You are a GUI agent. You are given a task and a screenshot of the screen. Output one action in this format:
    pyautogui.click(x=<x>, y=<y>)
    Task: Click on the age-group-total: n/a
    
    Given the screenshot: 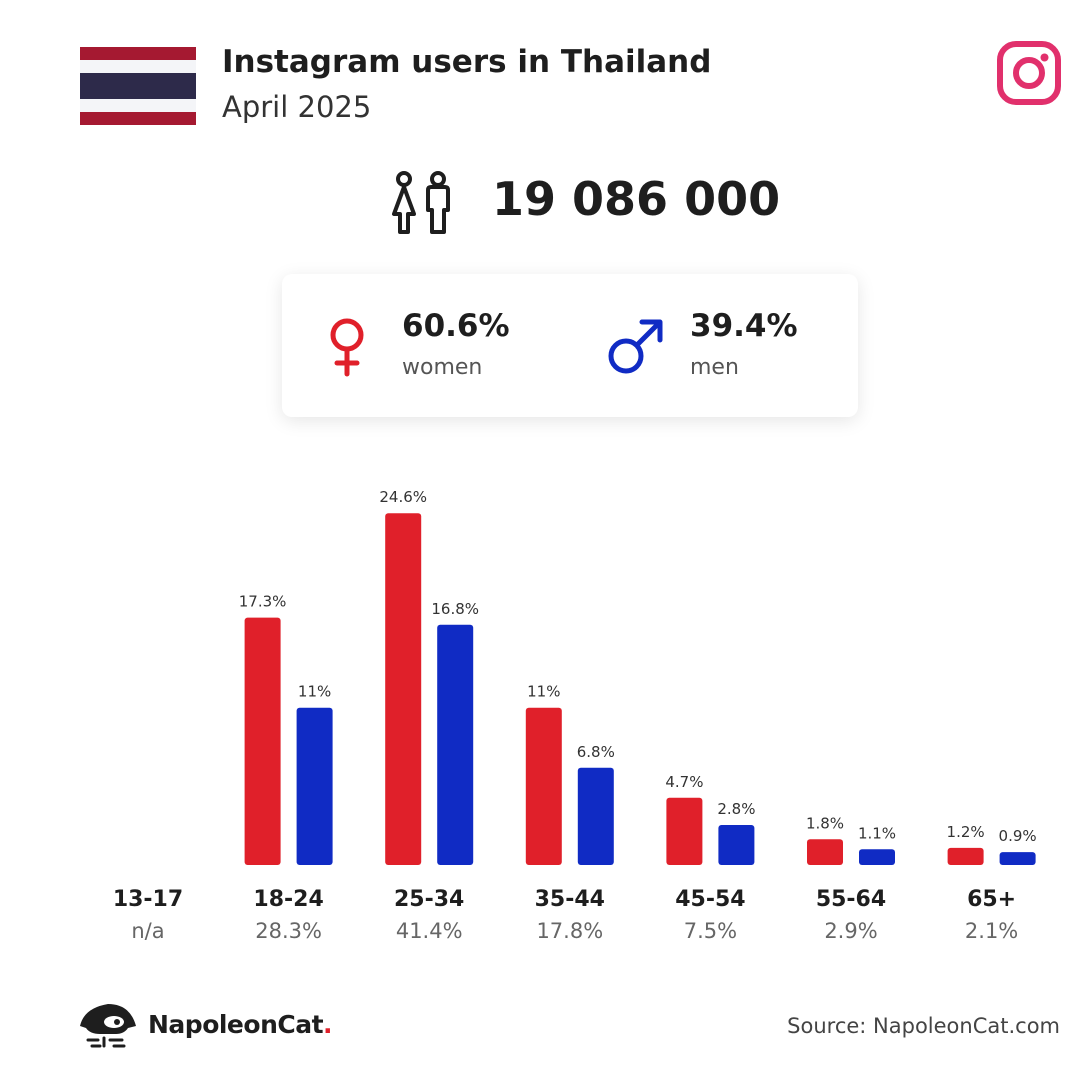 What is the action you would take?
    pyautogui.click(x=147, y=931)
    